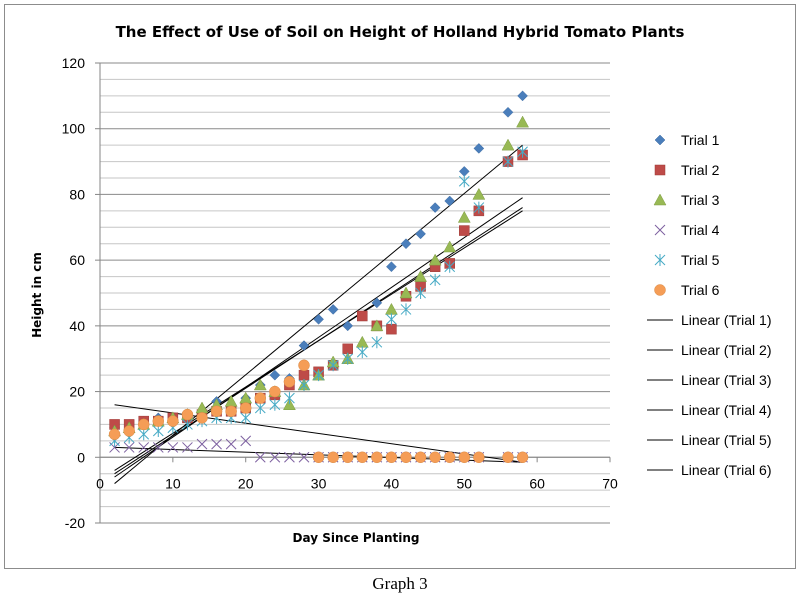 This screenshot has height=600, width=800. I want to click on legend-item: Linear (Trial 4), so click(709, 410).